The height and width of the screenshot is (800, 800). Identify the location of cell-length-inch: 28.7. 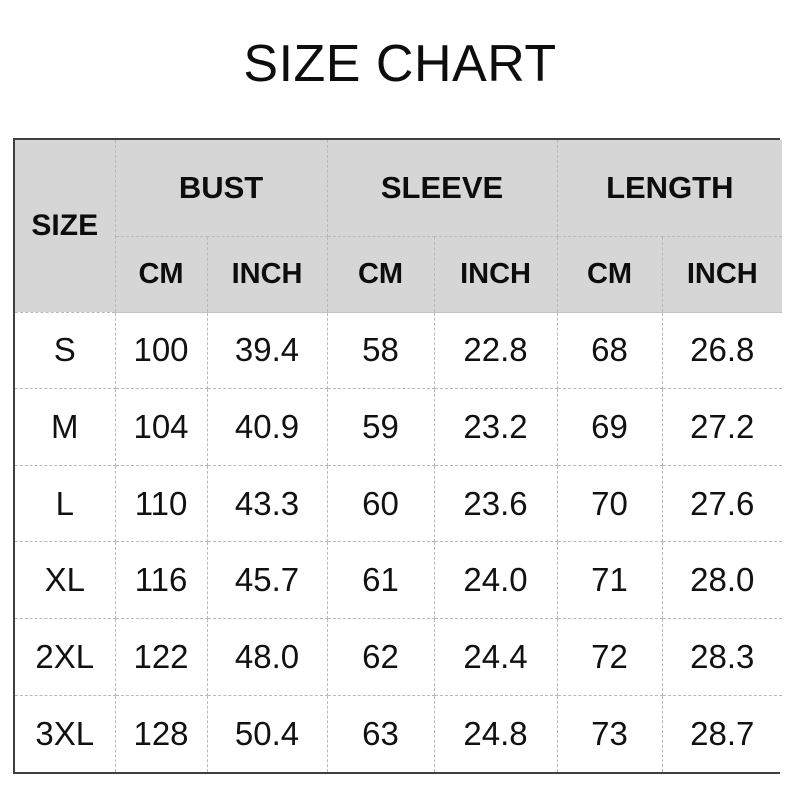
(722, 733).